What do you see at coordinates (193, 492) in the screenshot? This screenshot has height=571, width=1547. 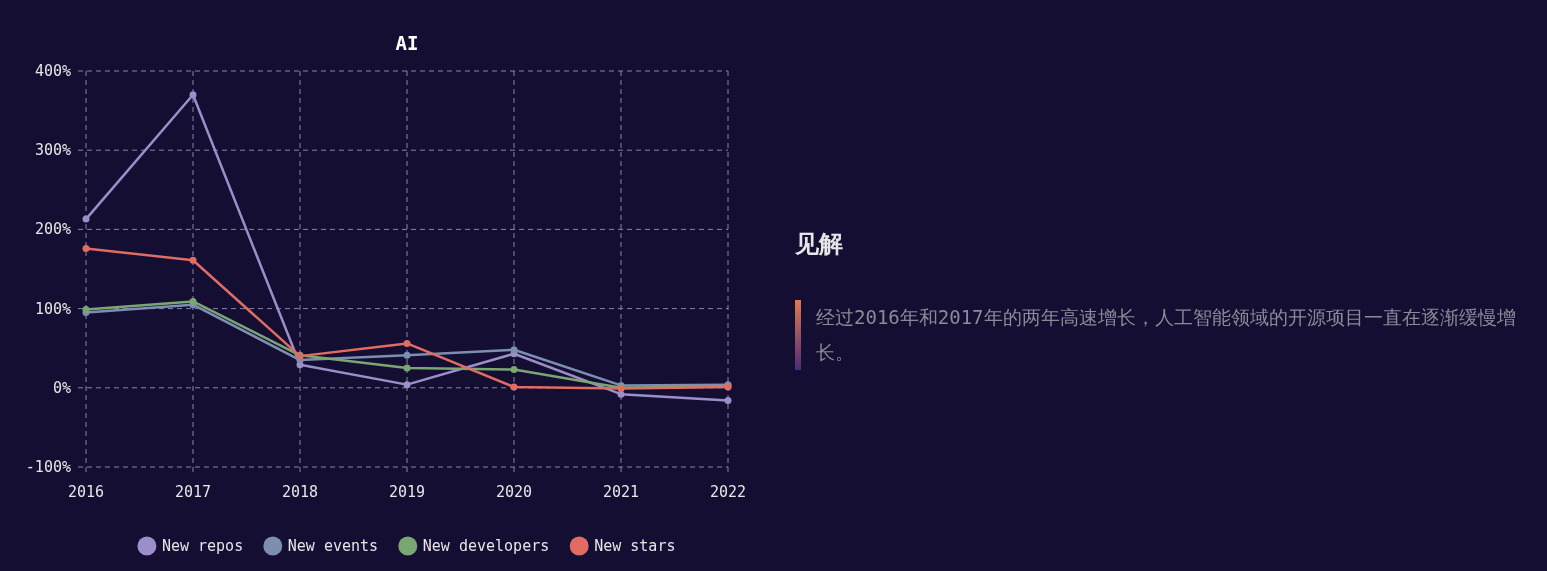 I see `x-tick-label: 2017` at bounding box center [193, 492].